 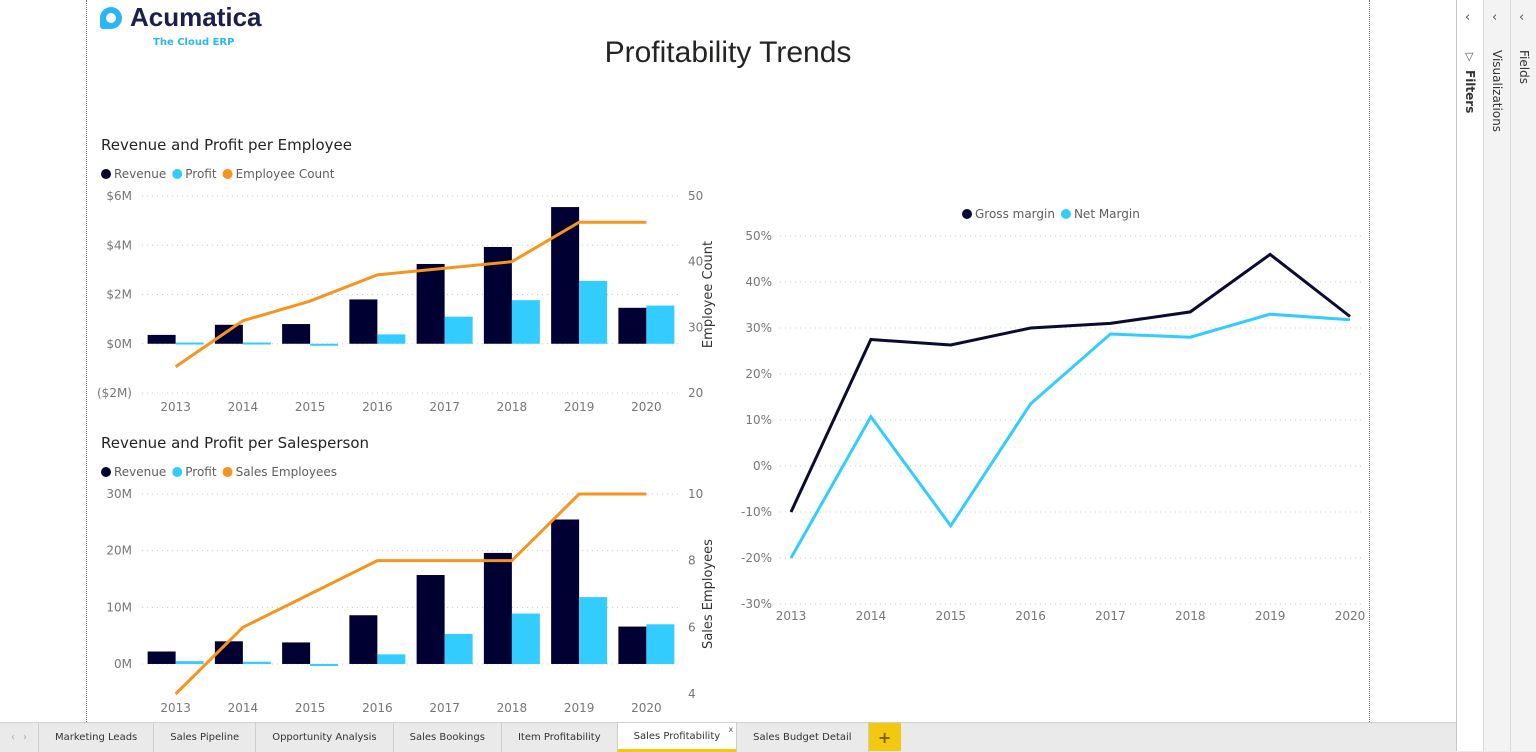 I want to click on y-tick-label: 30M, so click(x=119, y=494).